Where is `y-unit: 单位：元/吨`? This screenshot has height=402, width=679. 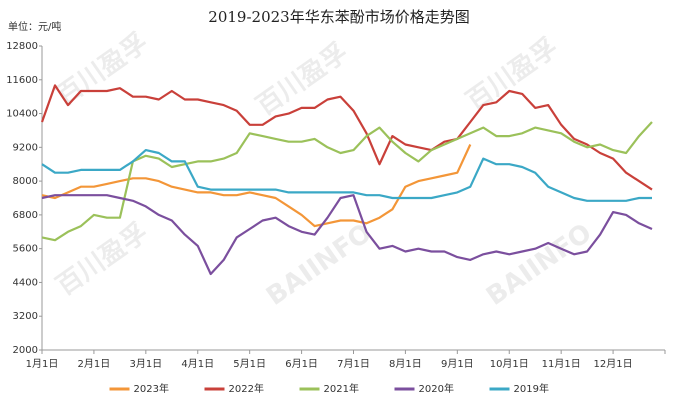
y-unit: 单位：元/吨 is located at coordinates (34, 26).